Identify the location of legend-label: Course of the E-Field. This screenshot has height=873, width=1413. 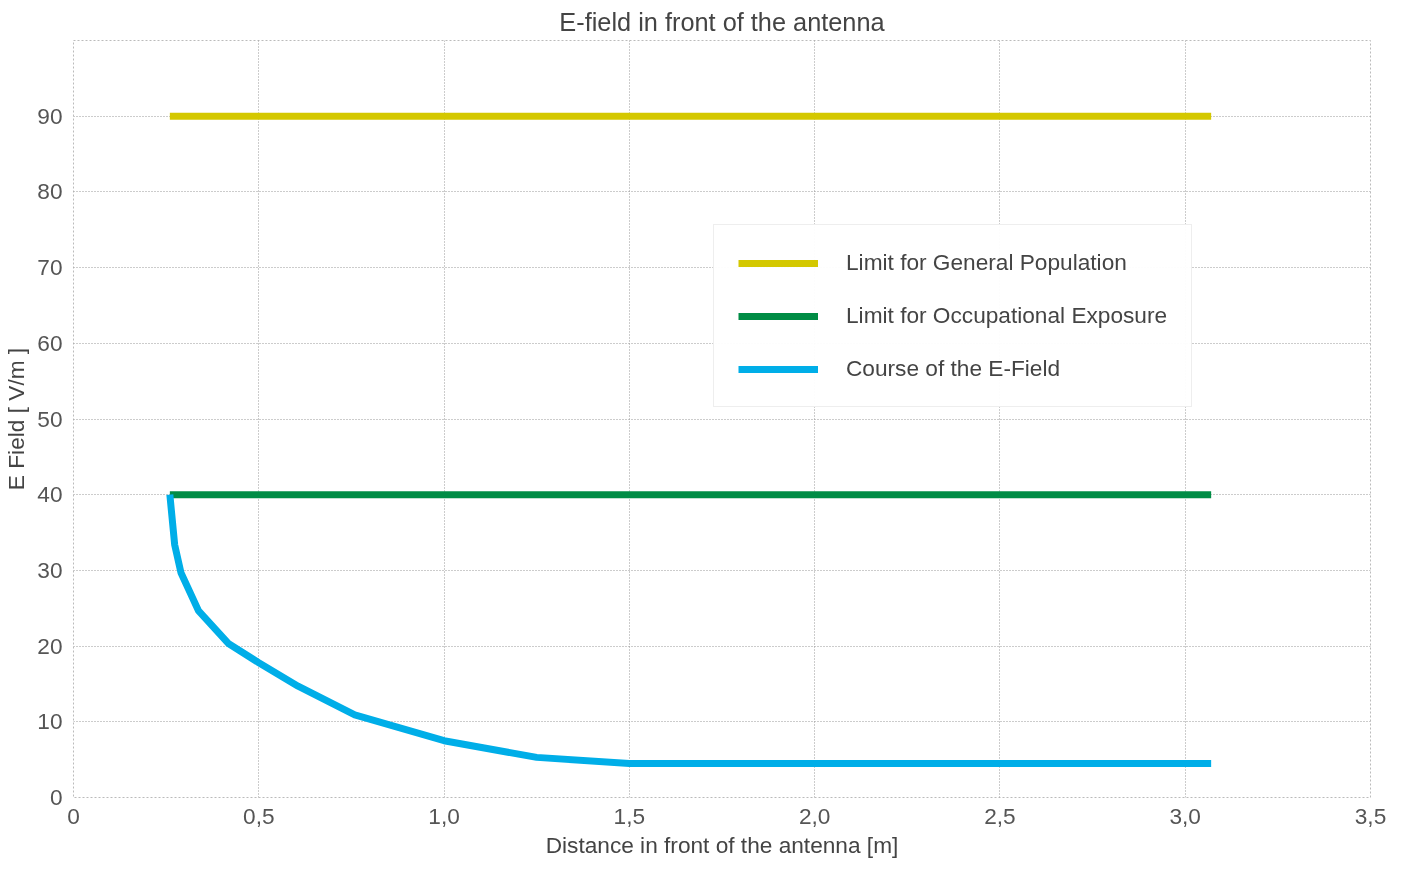
(953, 368).